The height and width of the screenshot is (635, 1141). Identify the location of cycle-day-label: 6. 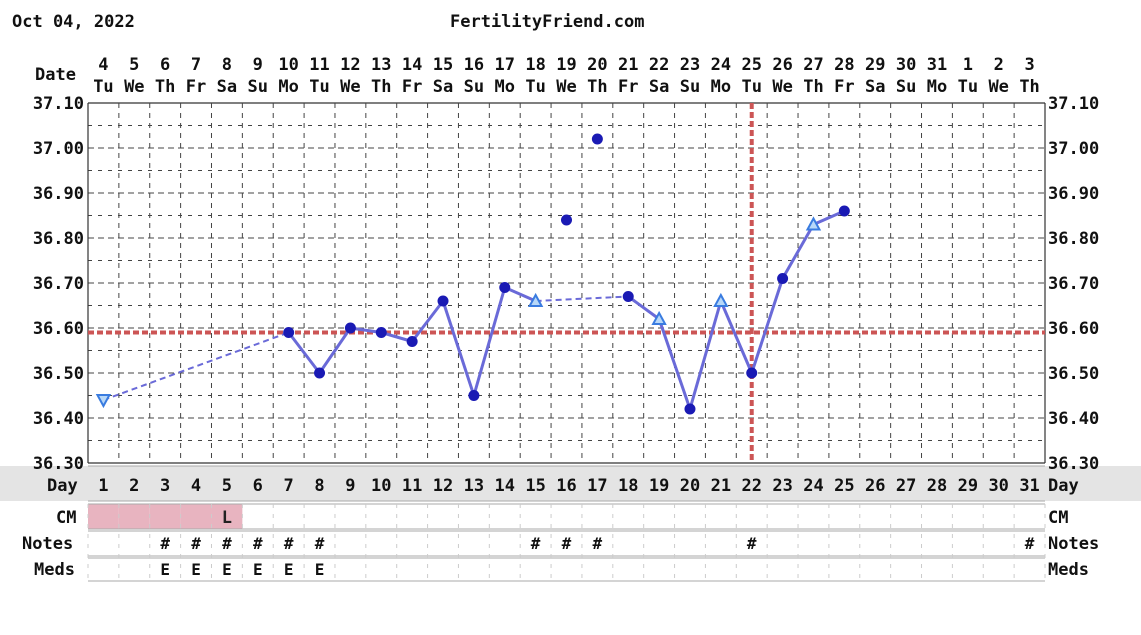
(258, 486).